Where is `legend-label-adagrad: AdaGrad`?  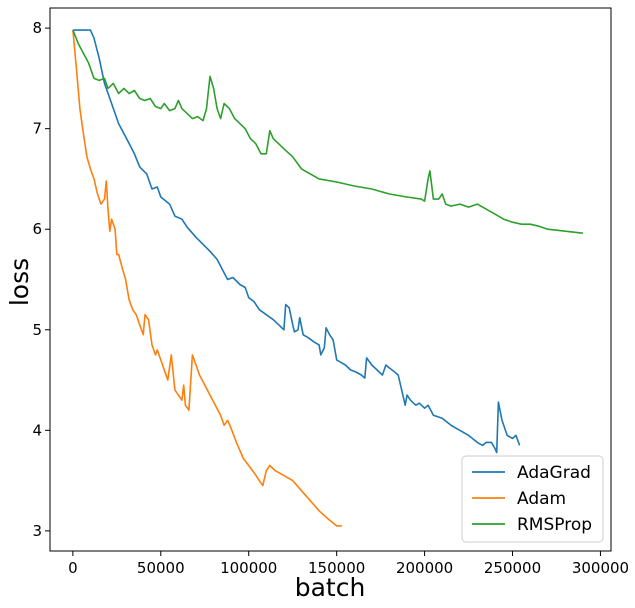 legend-label-adagrad: AdaGrad is located at coordinates (554, 473).